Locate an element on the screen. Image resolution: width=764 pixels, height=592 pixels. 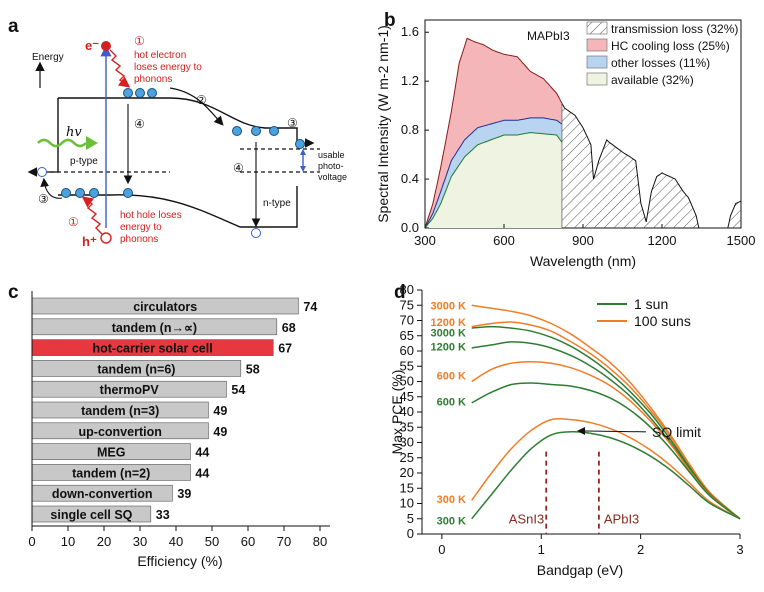
electron-contact is located at coordinates (300, 144).